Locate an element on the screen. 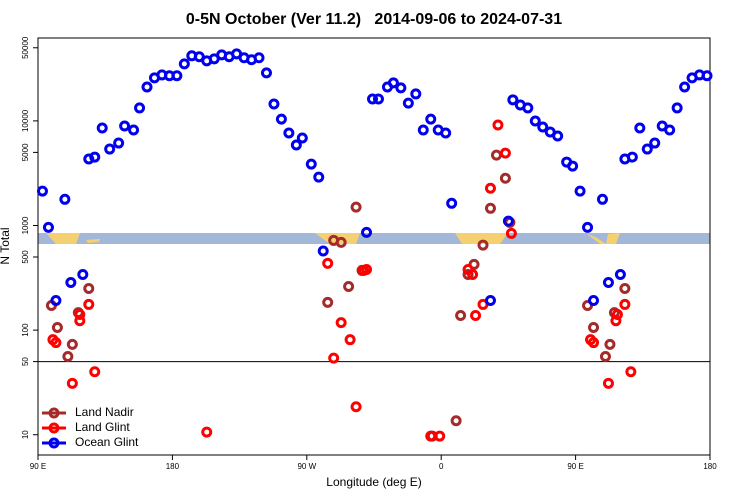 The height and width of the screenshot is (500, 750). y-tick-label: 10000 is located at coordinates (25, 120).